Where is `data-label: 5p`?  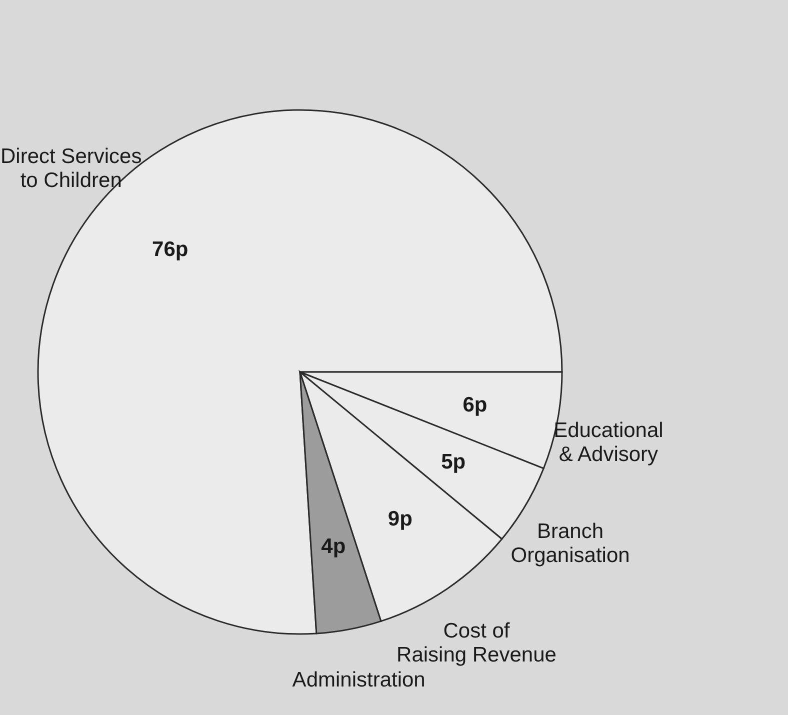
data-label: 5p is located at coordinates (453, 462).